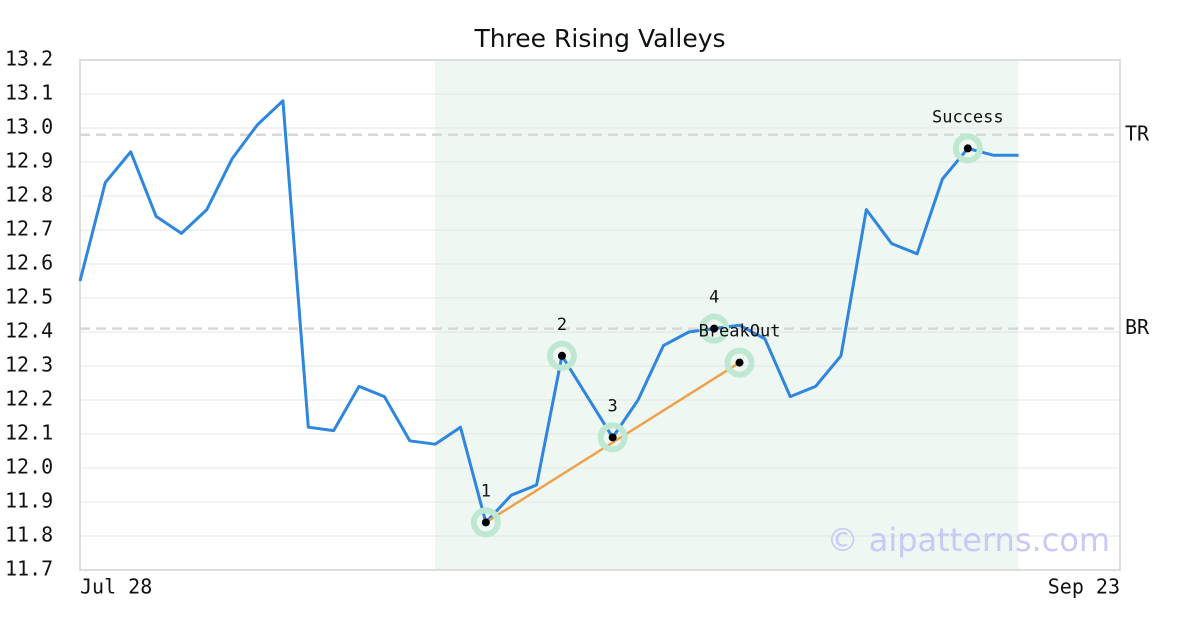  I want to click on y-tick-label: 13.0, so click(29, 127).